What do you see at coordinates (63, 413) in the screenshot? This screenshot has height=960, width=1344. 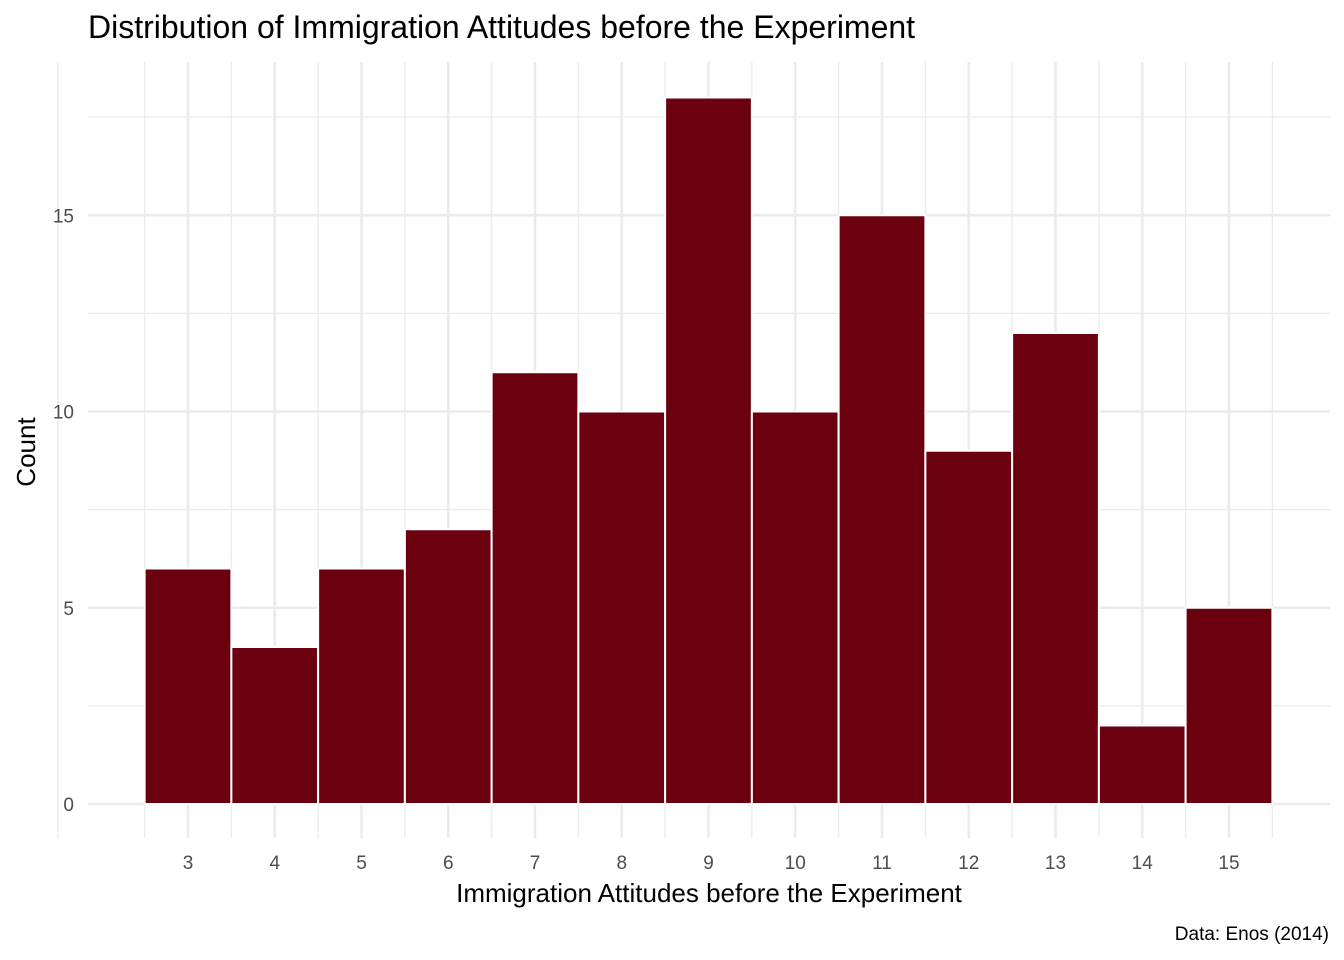 I see `y-tick-label: 10` at bounding box center [63, 413].